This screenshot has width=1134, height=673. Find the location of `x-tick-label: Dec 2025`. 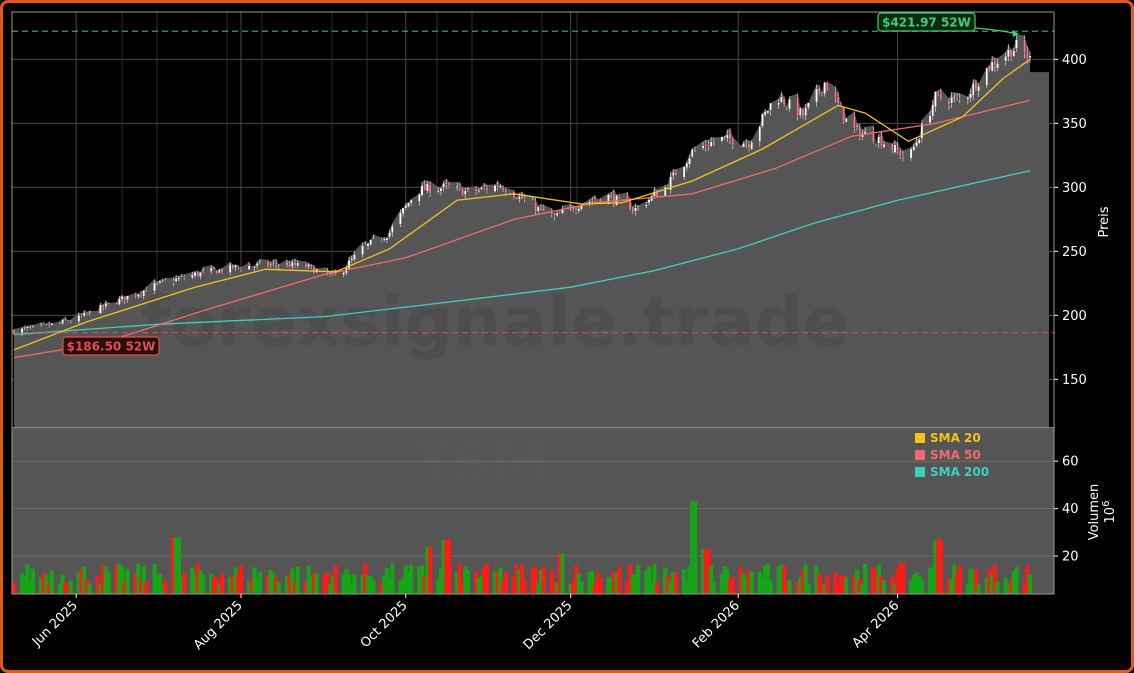

x-tick-label: Dec 2025 is located at coordinates (548, 625).